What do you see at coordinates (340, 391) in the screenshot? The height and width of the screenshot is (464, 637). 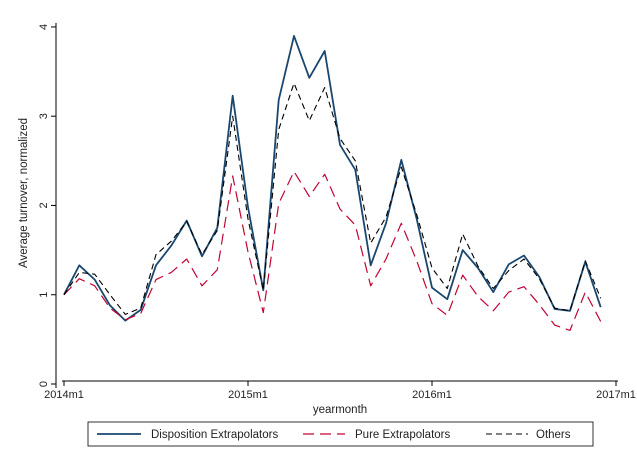 I see `x-ticks: 2014m1 2015m1 2016m1 2017m1` at bounding box center [340, 391].